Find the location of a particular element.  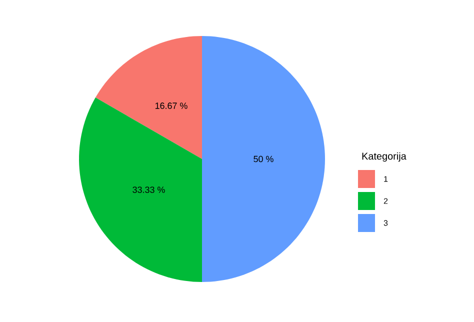

data-label: 33.33 % is located at coordinates (148, 189).